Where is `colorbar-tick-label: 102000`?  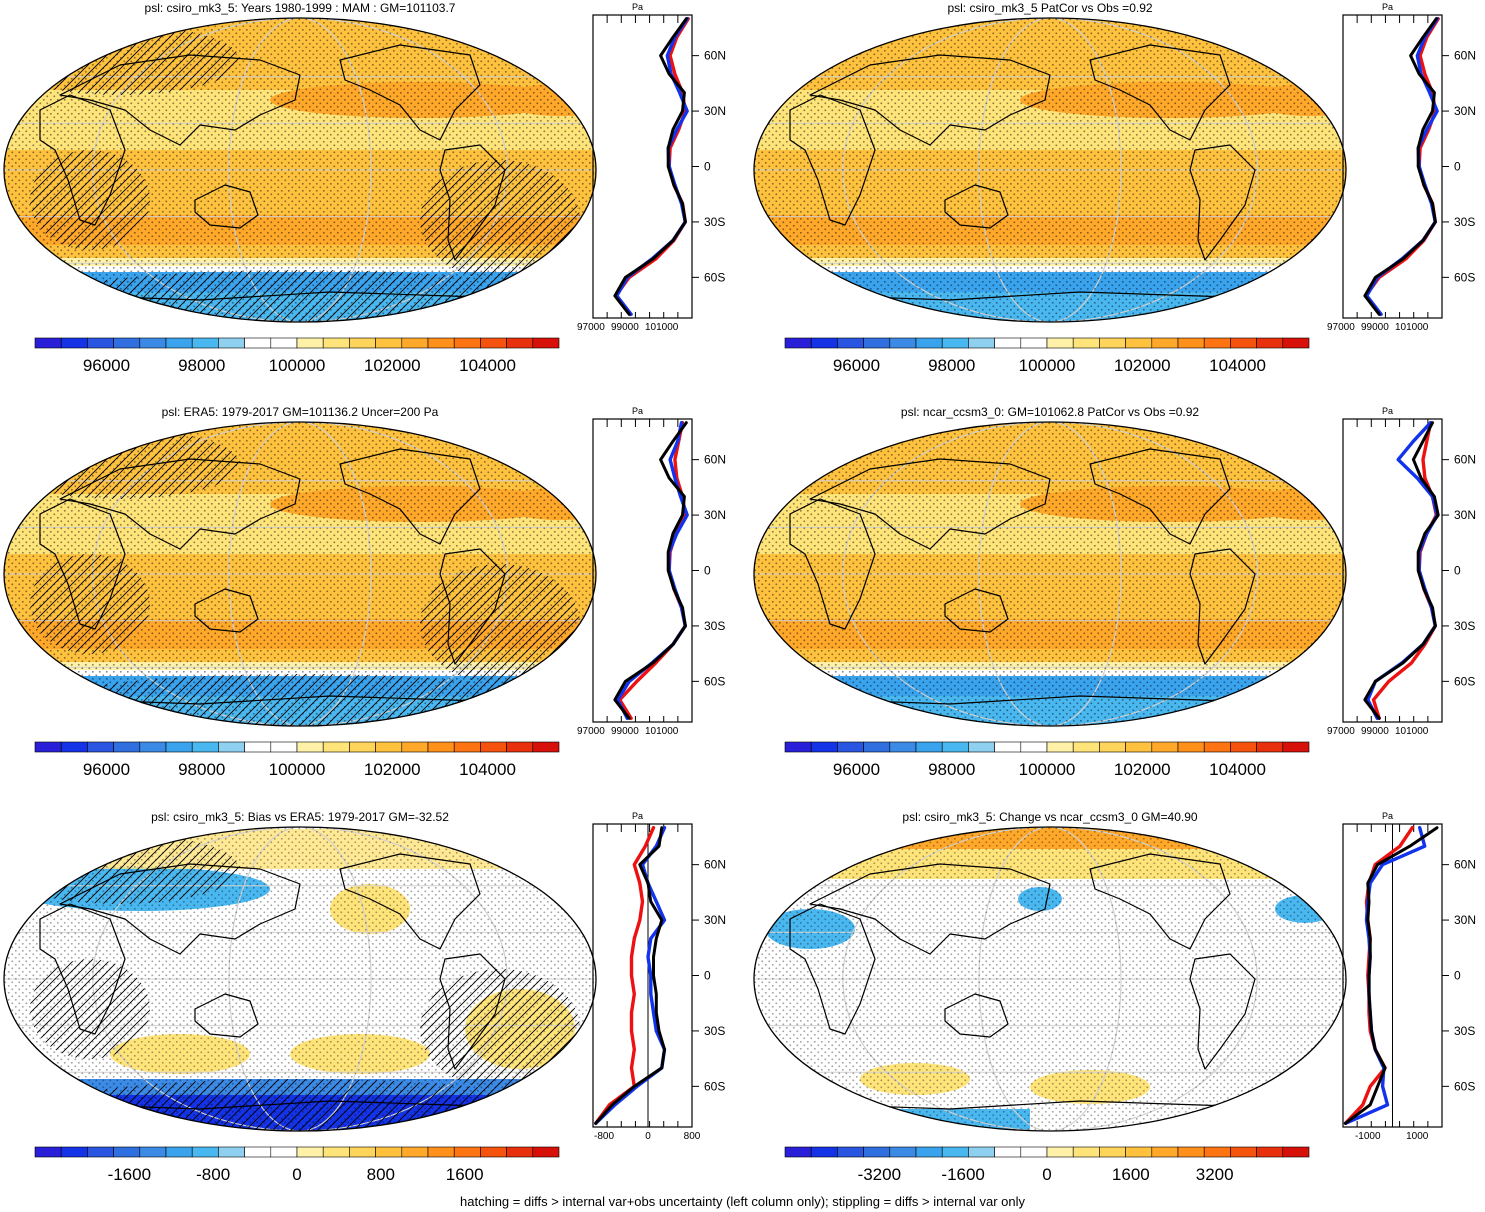 colorbar-tick-label: 102000 is located at coordinates (1142, 769).